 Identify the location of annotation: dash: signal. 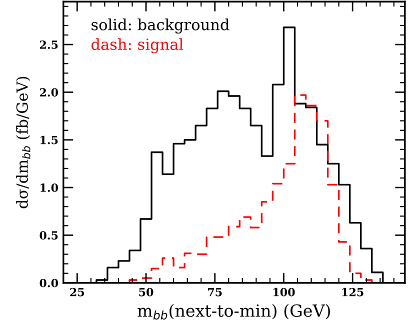
(137, 46).